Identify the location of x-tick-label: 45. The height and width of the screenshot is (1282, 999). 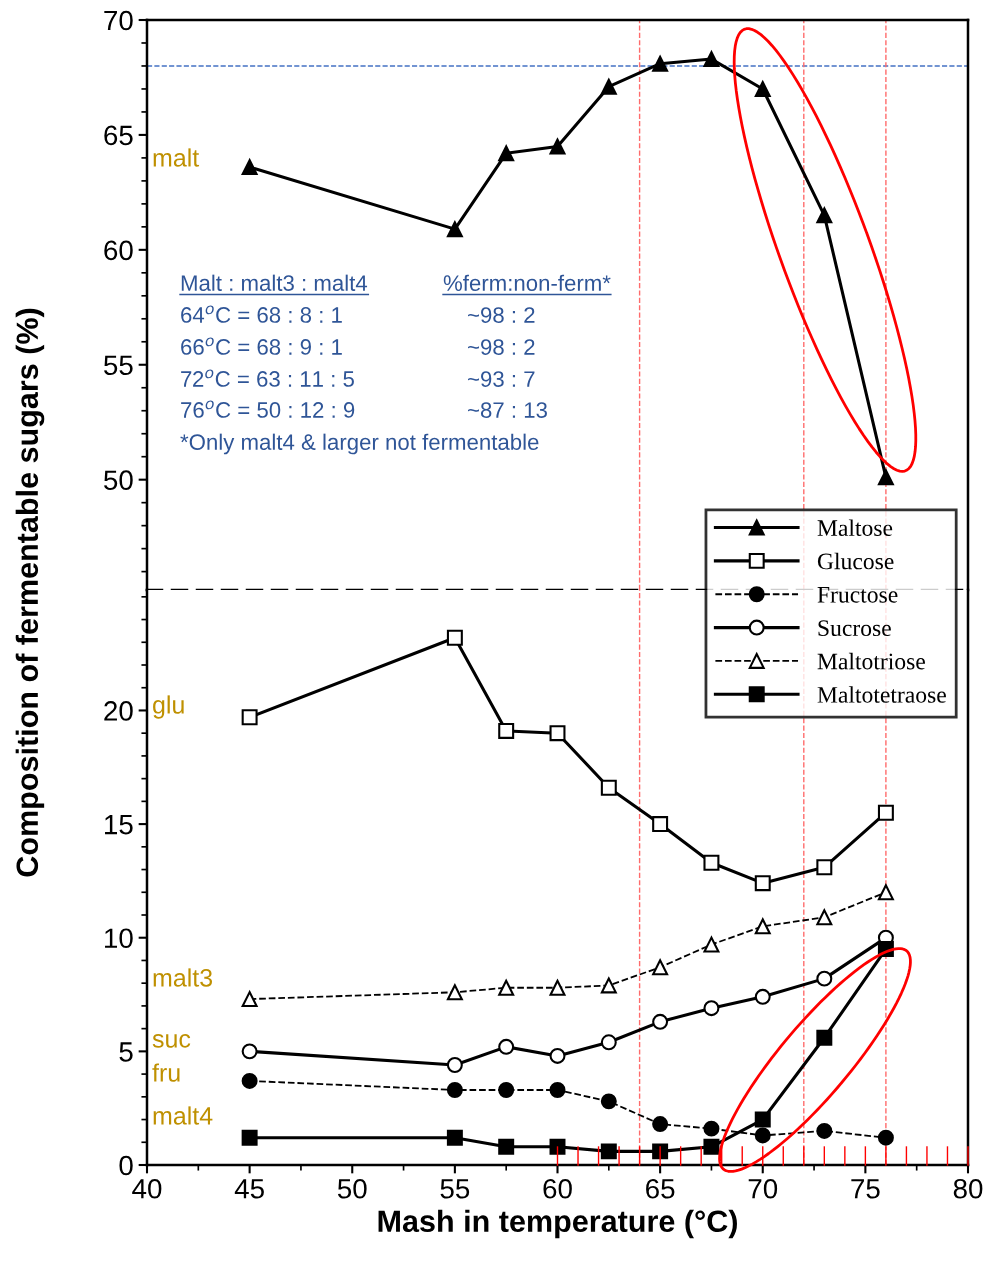
(249, 1189).